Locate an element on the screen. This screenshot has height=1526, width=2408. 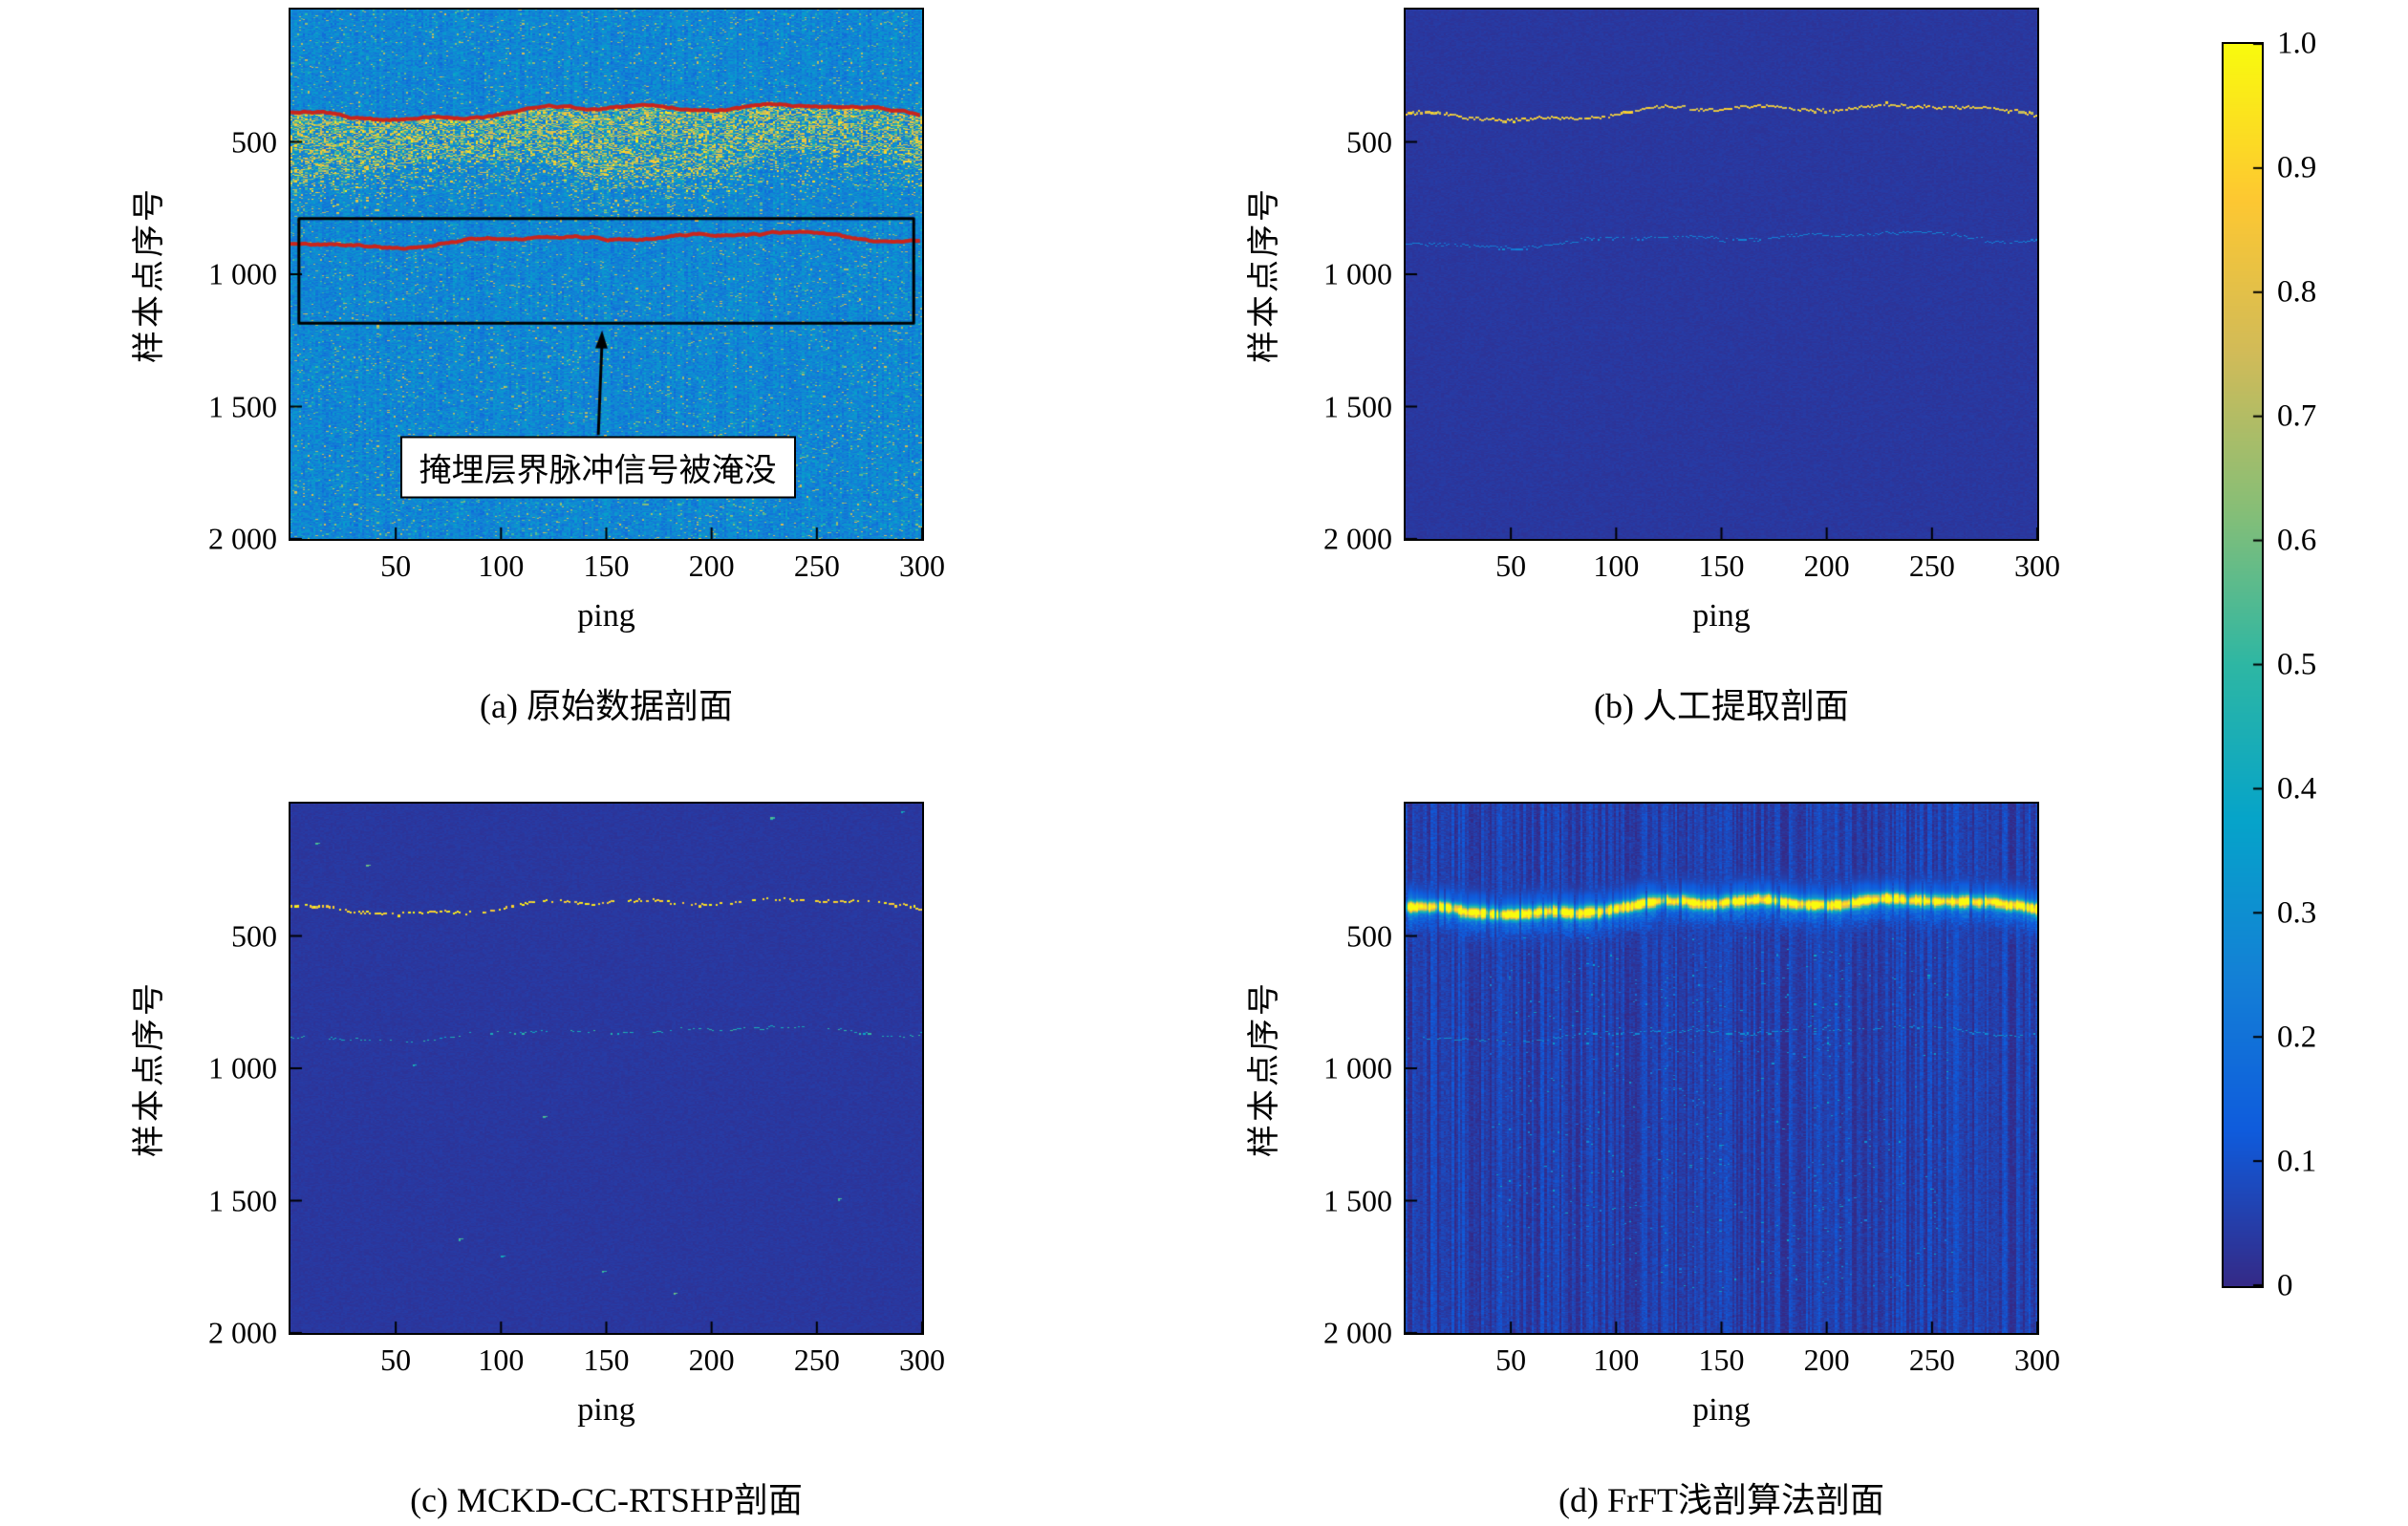
colorbar-tick-label: 0.5 is located at coordinates (2297, 664).